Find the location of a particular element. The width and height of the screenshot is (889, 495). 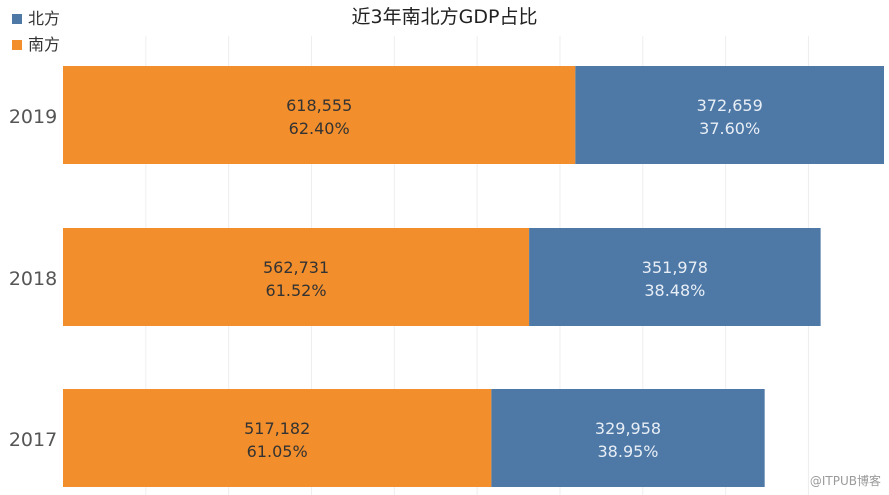

category-label: 2019 is located at coordinates (33, 117).